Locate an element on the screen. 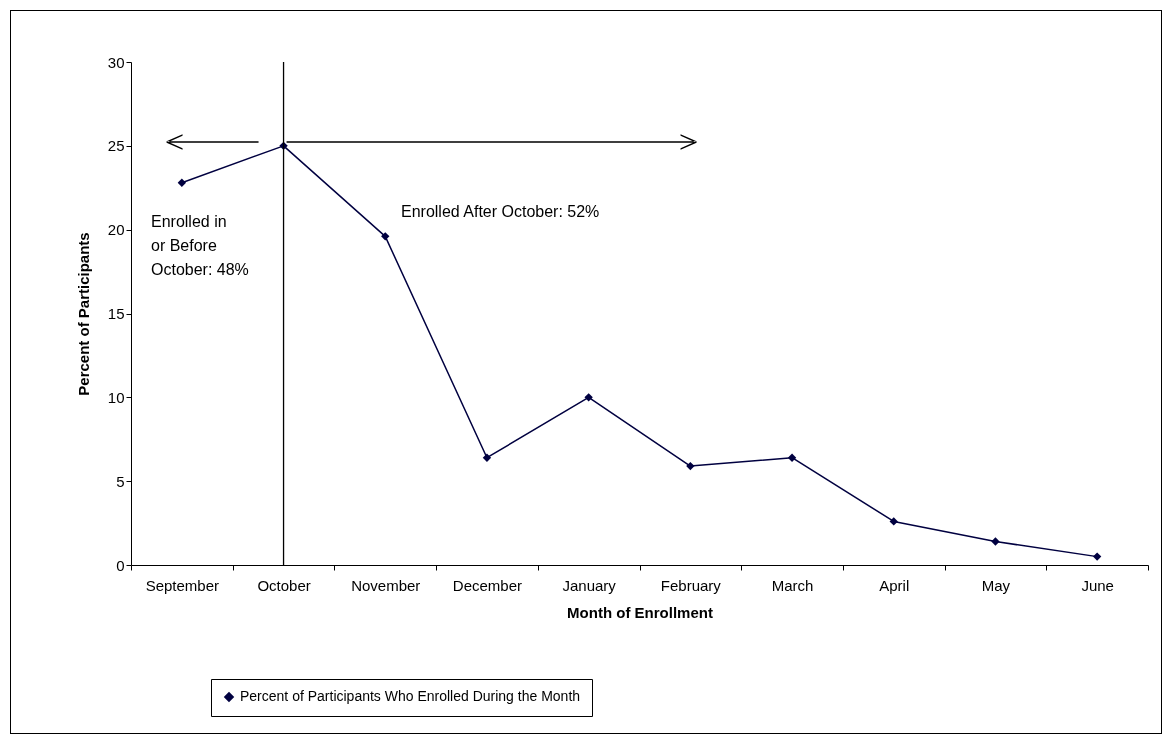  annotation: Enrolled in or Before October: 48% is located at coordinates (200, 245).